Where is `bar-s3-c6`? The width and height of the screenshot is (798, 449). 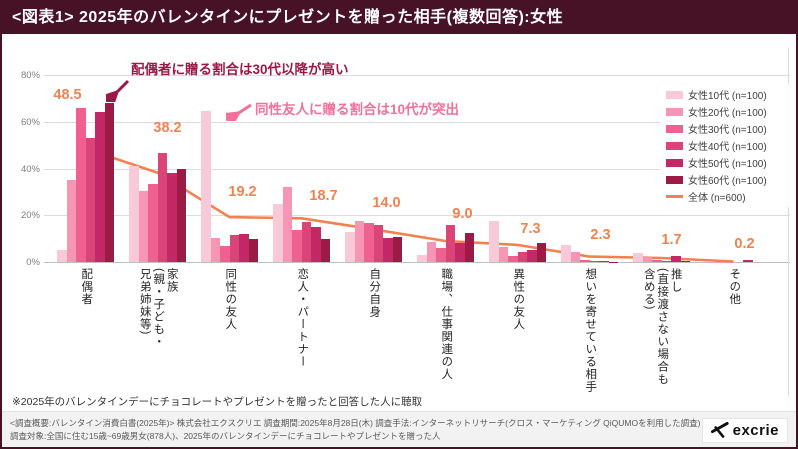 bar-s3-c6 is located at coordinates (441, 255).